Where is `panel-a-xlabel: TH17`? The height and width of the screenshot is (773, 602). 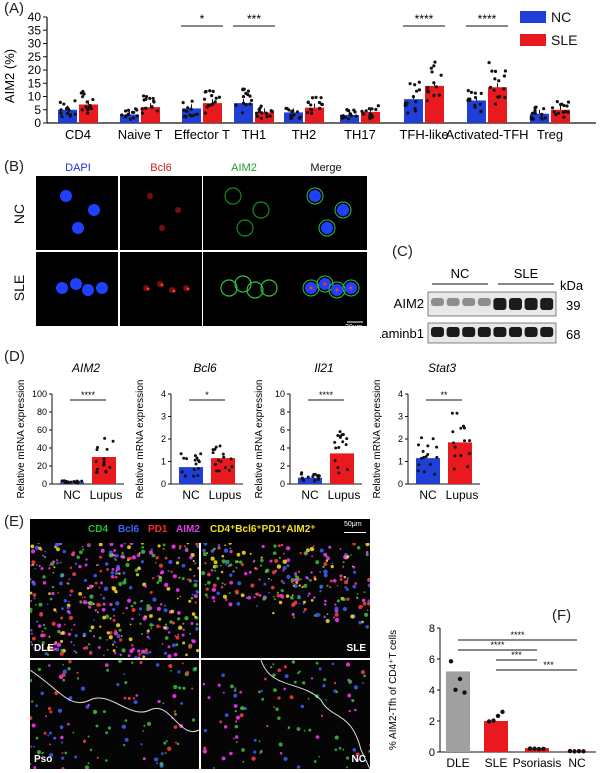 panel-a-xlabel: TH17 is located at coordinates (360, 134).